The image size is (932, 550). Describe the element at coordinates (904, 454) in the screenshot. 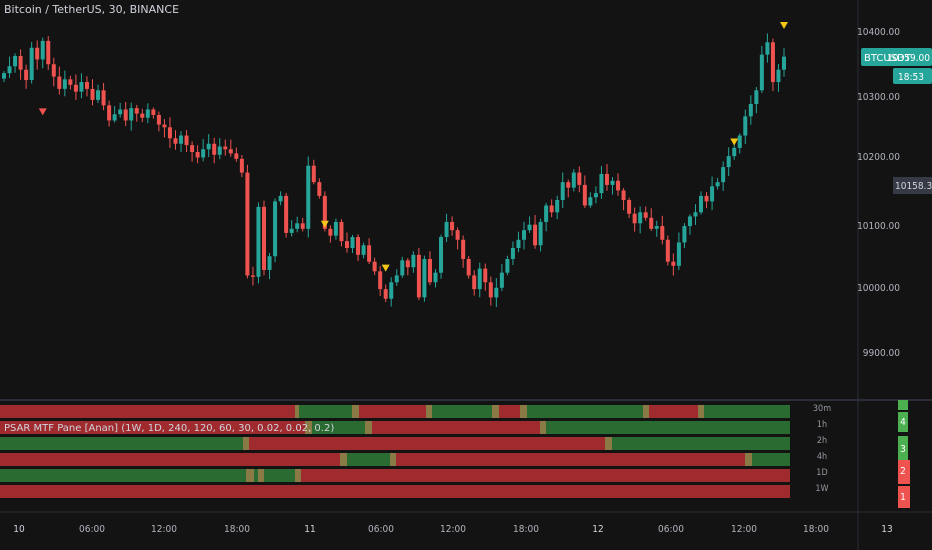

I see `score-badges: 4 3 2 1` at that location.